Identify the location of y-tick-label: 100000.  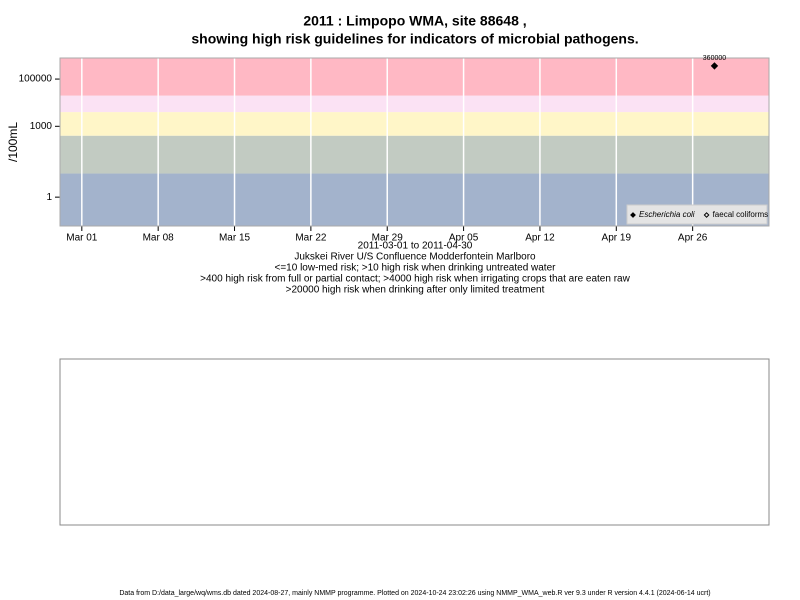
(36, 79).